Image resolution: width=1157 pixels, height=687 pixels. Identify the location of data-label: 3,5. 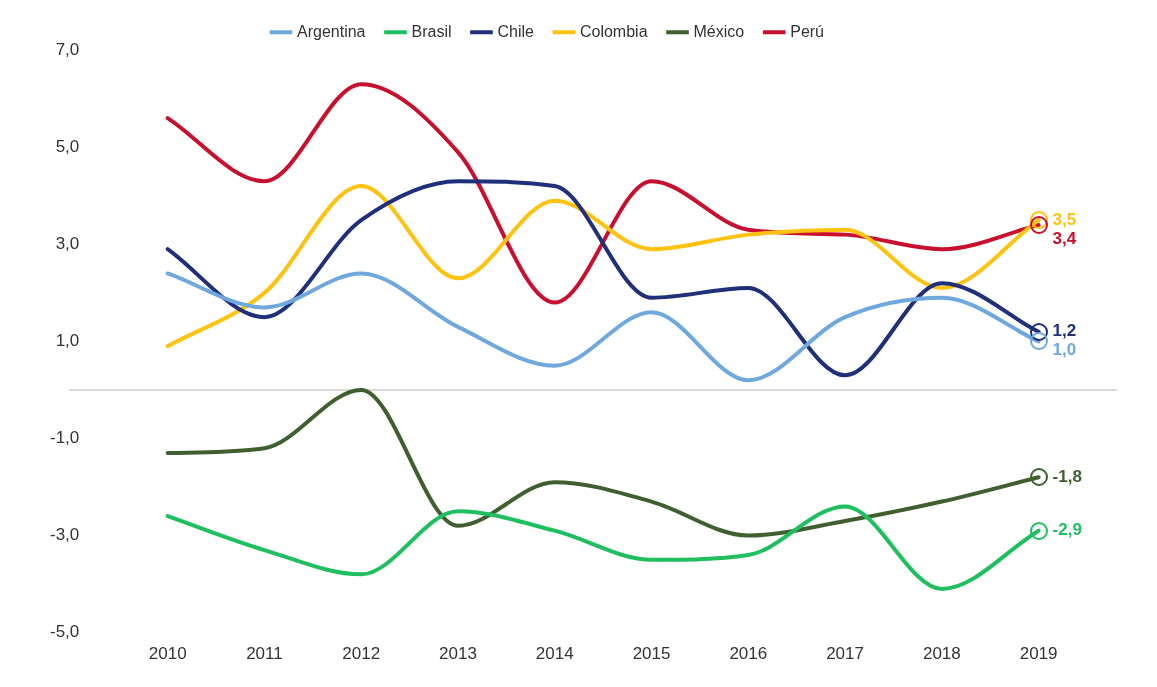
(1064, 219).